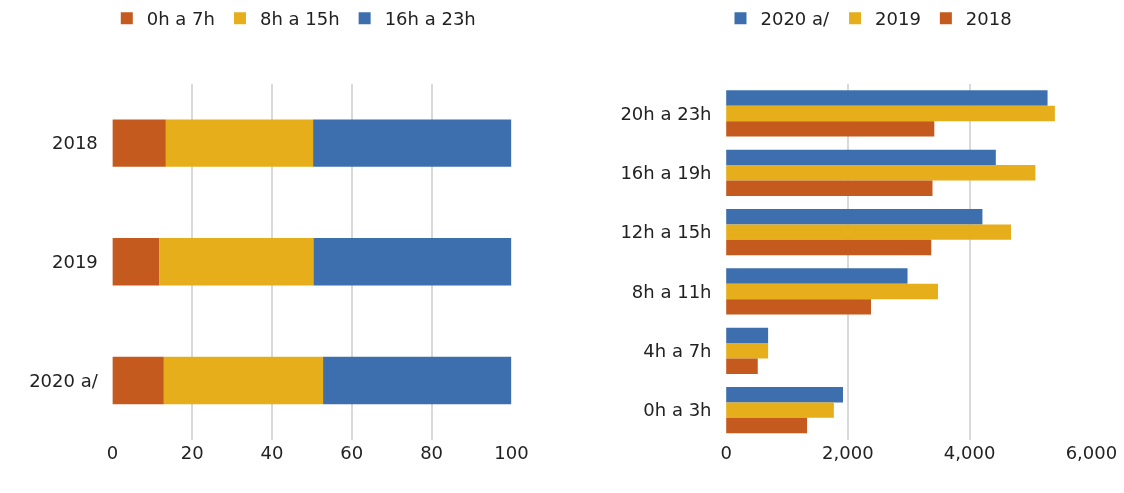 The height and width of the screenshot is (493, 1124). Describe the element at coordinates (299, 19) in the screenshot. I see `legend-label: 8h a 15h` at that location.